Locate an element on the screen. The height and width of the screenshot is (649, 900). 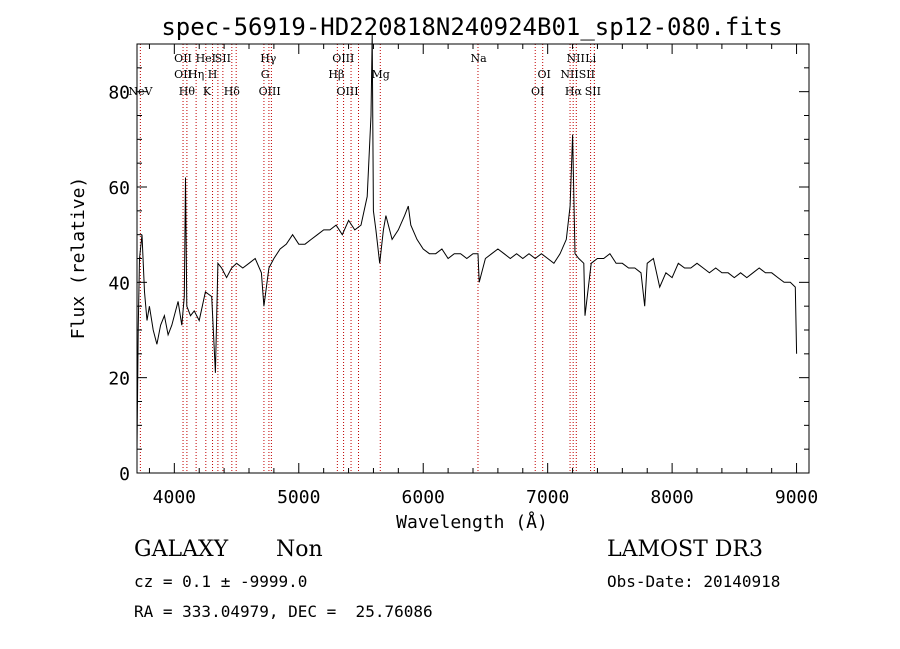
spectral-line-label: NII is located at coordinates (576, 58).